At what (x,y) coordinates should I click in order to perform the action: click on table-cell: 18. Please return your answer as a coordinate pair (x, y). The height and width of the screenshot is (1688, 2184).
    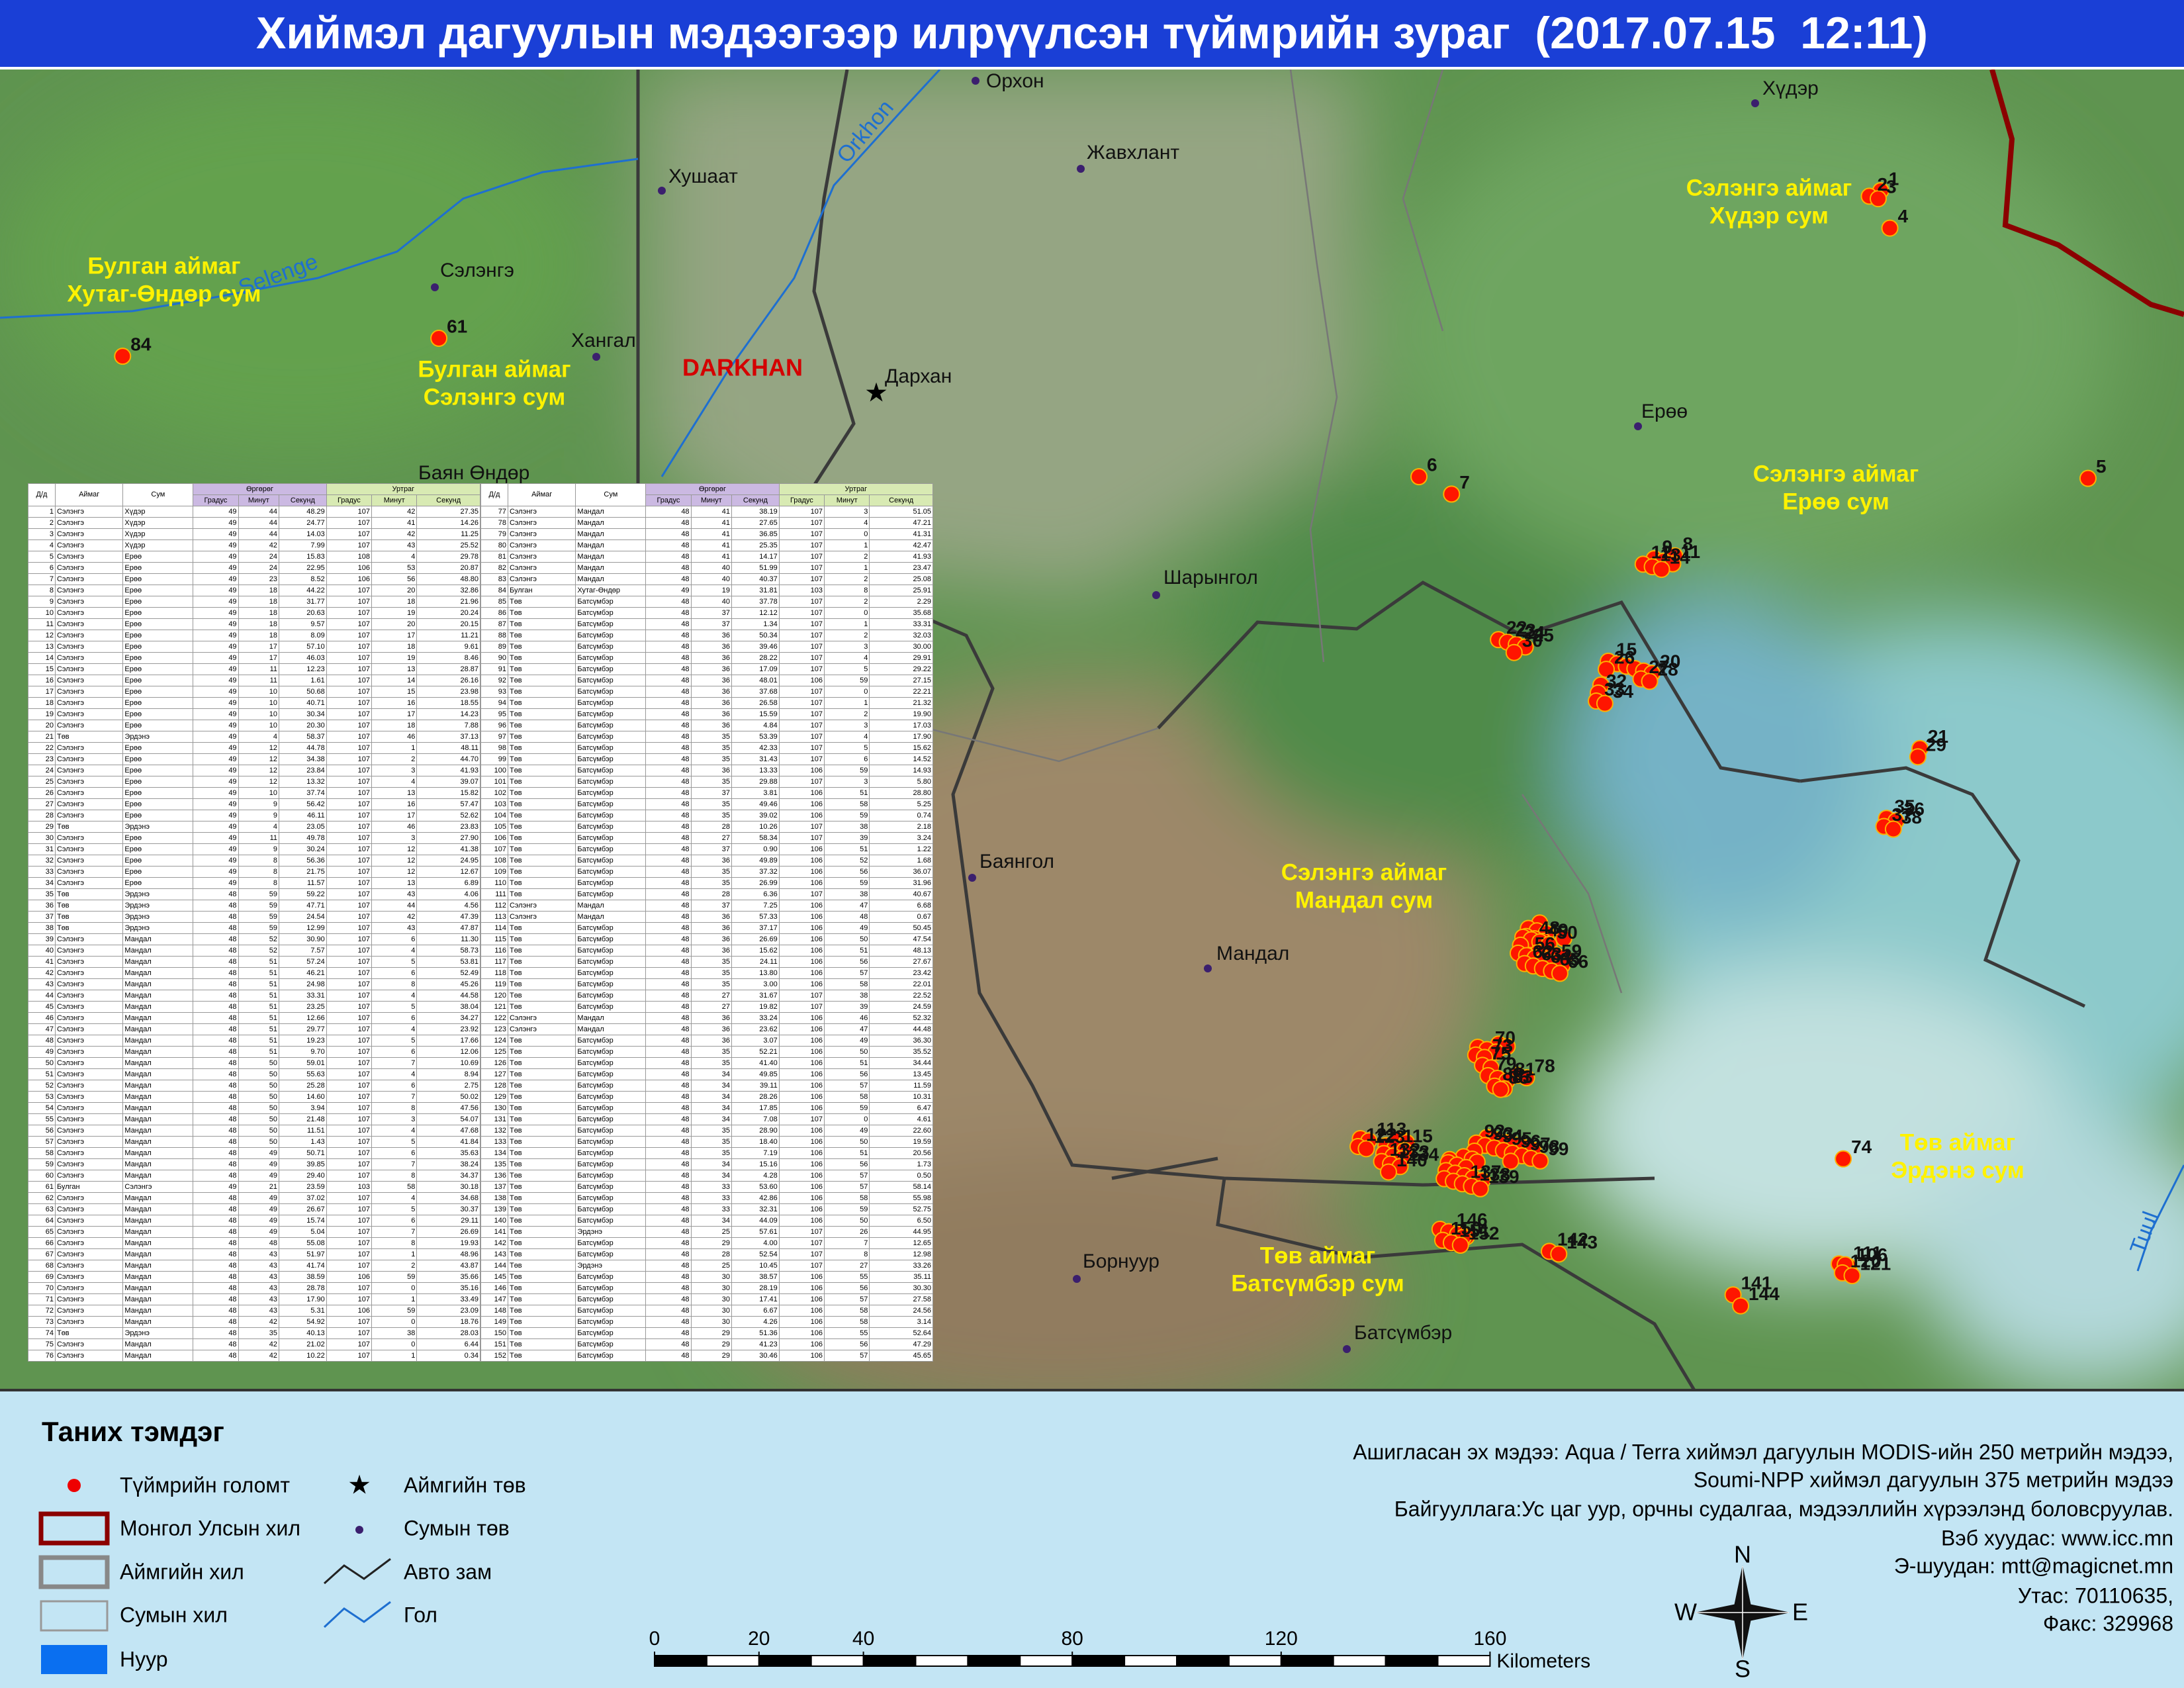
    Looking at the image, I should click on (259, 602).